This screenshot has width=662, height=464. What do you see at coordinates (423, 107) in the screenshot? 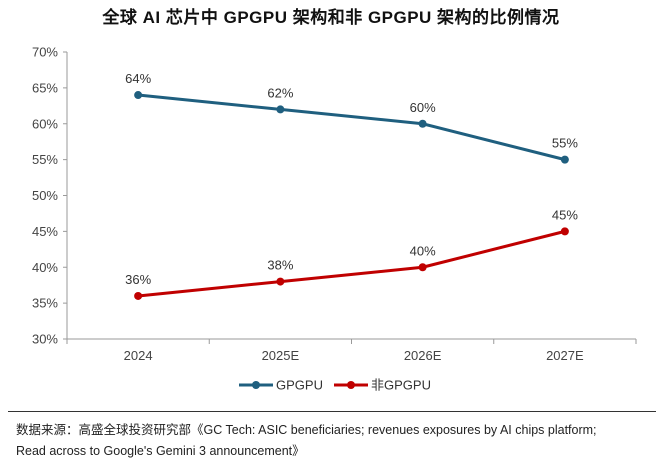
I see `data-label: 60%` at bounding box center [423, 107].